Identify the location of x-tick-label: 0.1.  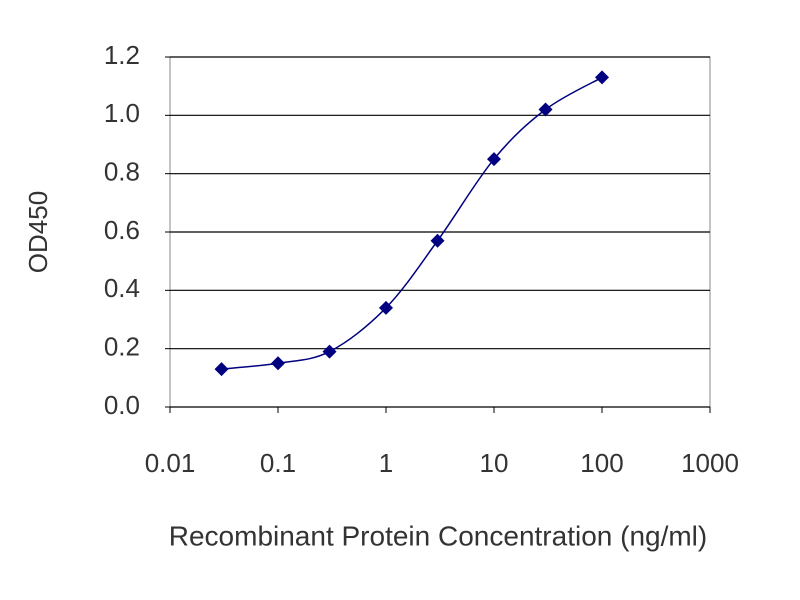
(278, 463).